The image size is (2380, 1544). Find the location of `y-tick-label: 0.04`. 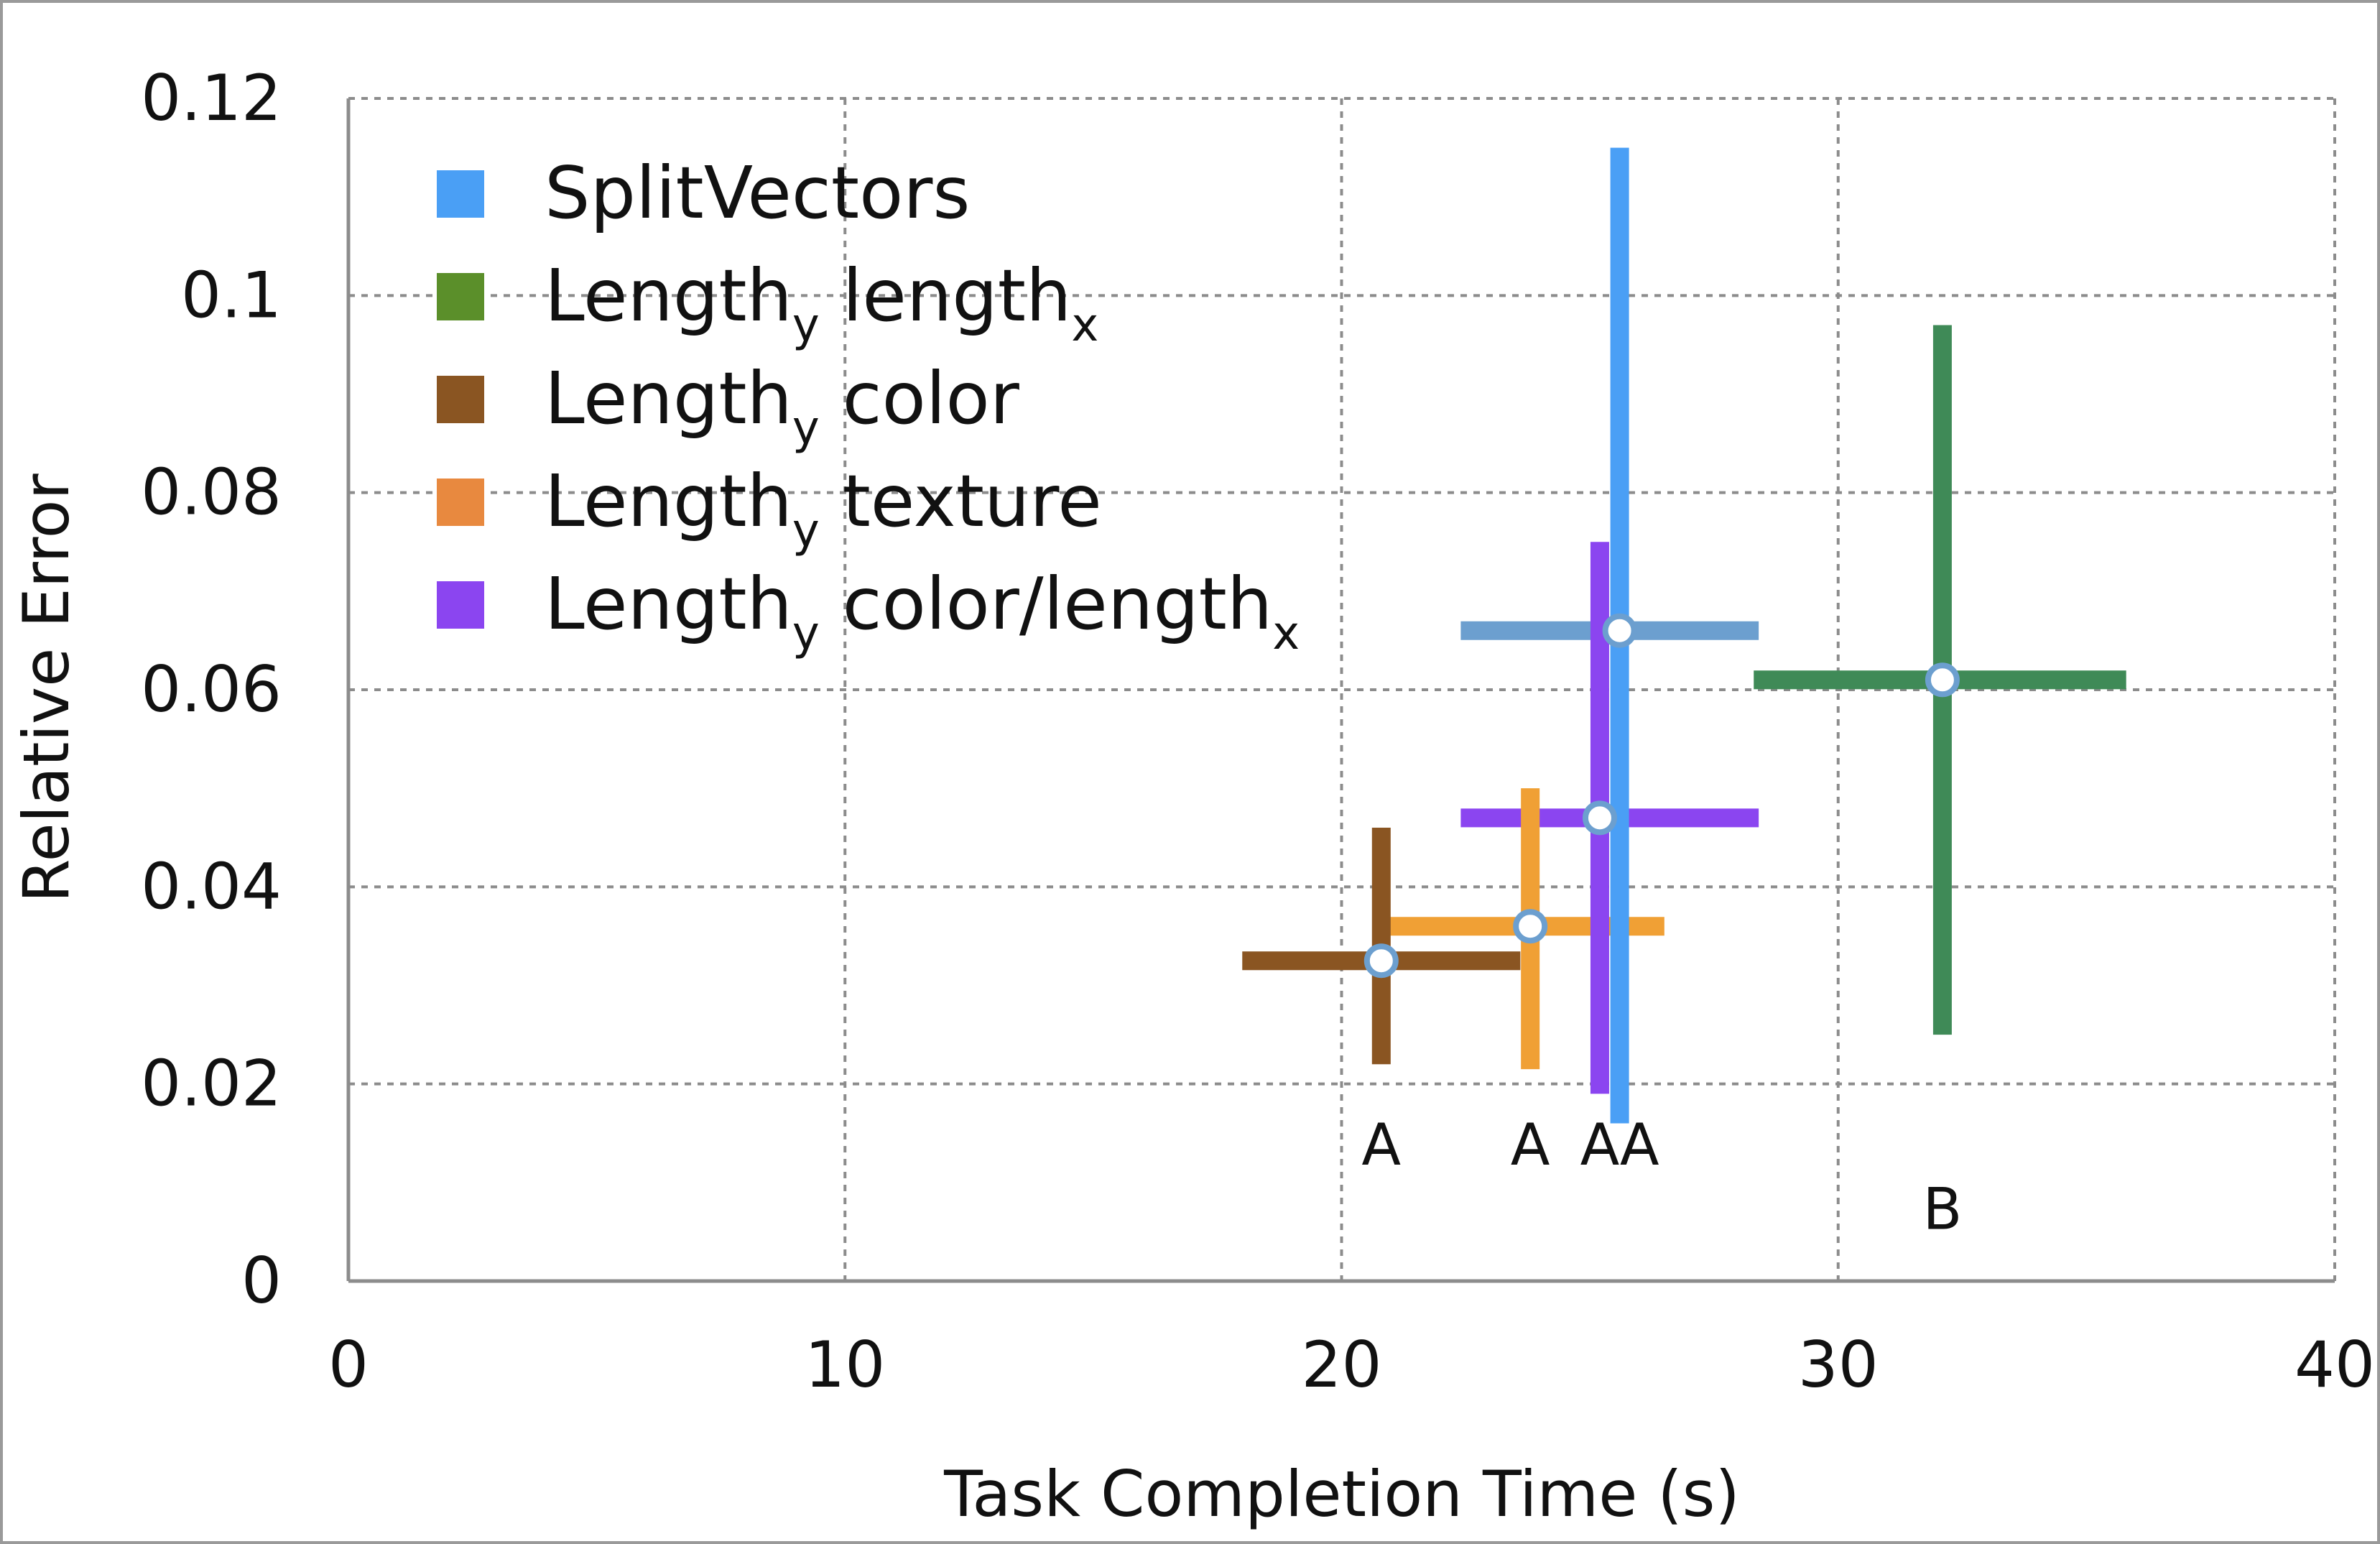

y-tick-label: 0.04 is located at coordinates (211, 886).